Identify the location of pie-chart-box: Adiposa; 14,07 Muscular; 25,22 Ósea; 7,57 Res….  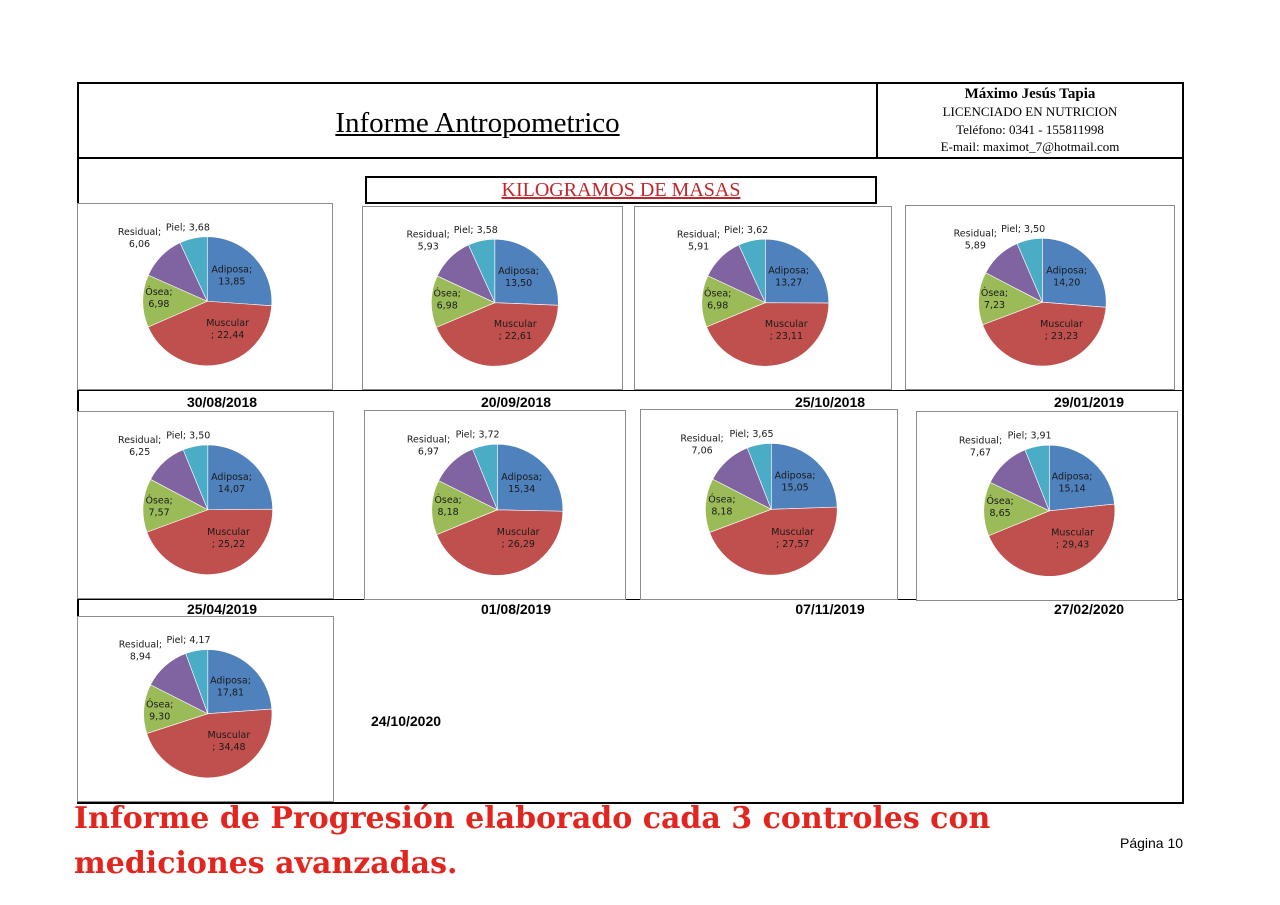
(205, 505).